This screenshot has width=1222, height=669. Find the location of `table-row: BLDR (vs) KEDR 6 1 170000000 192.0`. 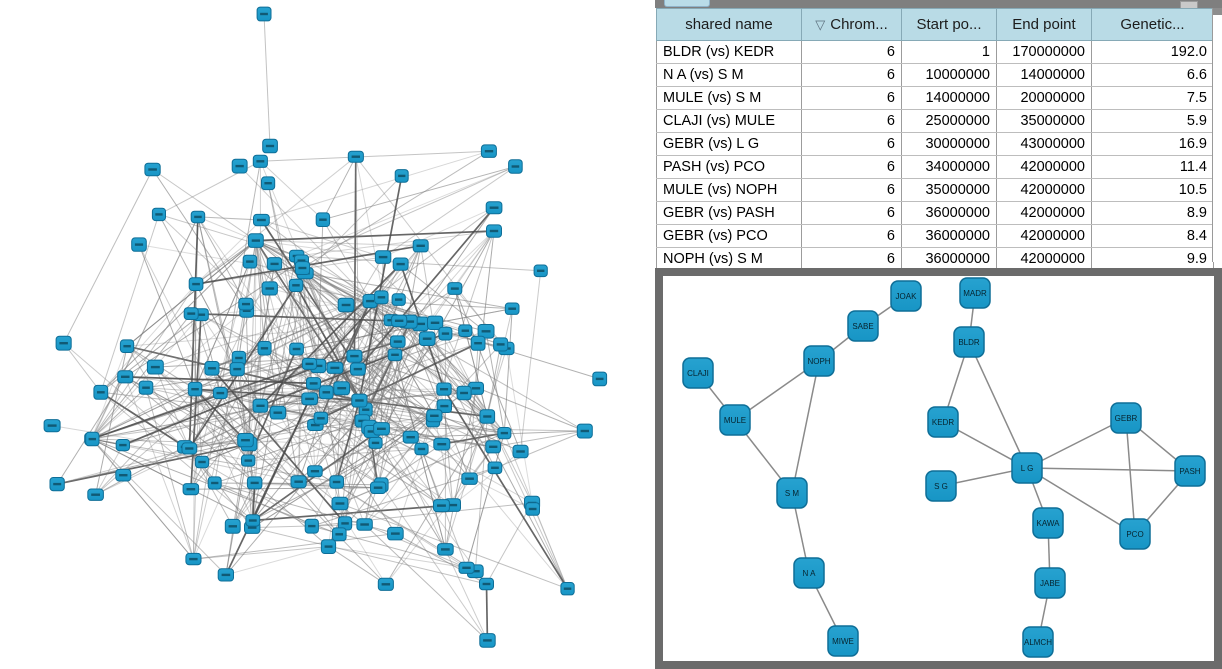

table-row: BLDR (vs) KEDR 6 1 170000000 192.0 is located at coordinates (935, 52).